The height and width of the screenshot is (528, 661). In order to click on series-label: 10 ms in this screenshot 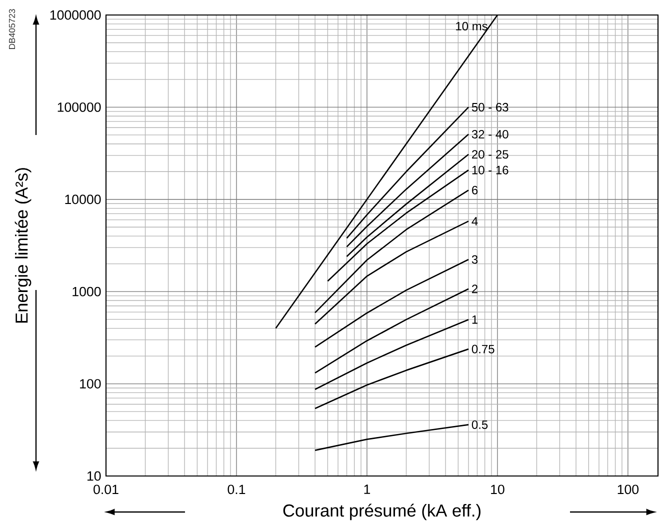, I will do `click(472, 26)`.